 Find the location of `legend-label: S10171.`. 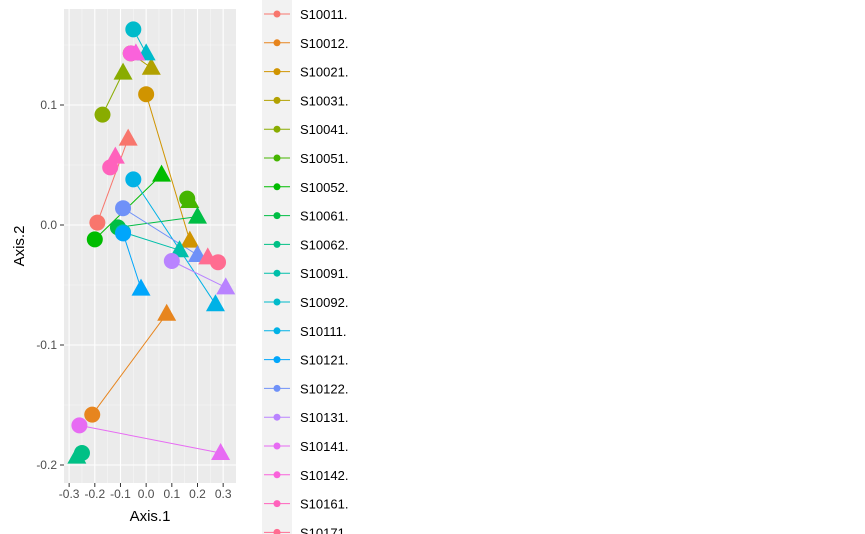

legend-label: S10171. is located at coordinates (324, 529).